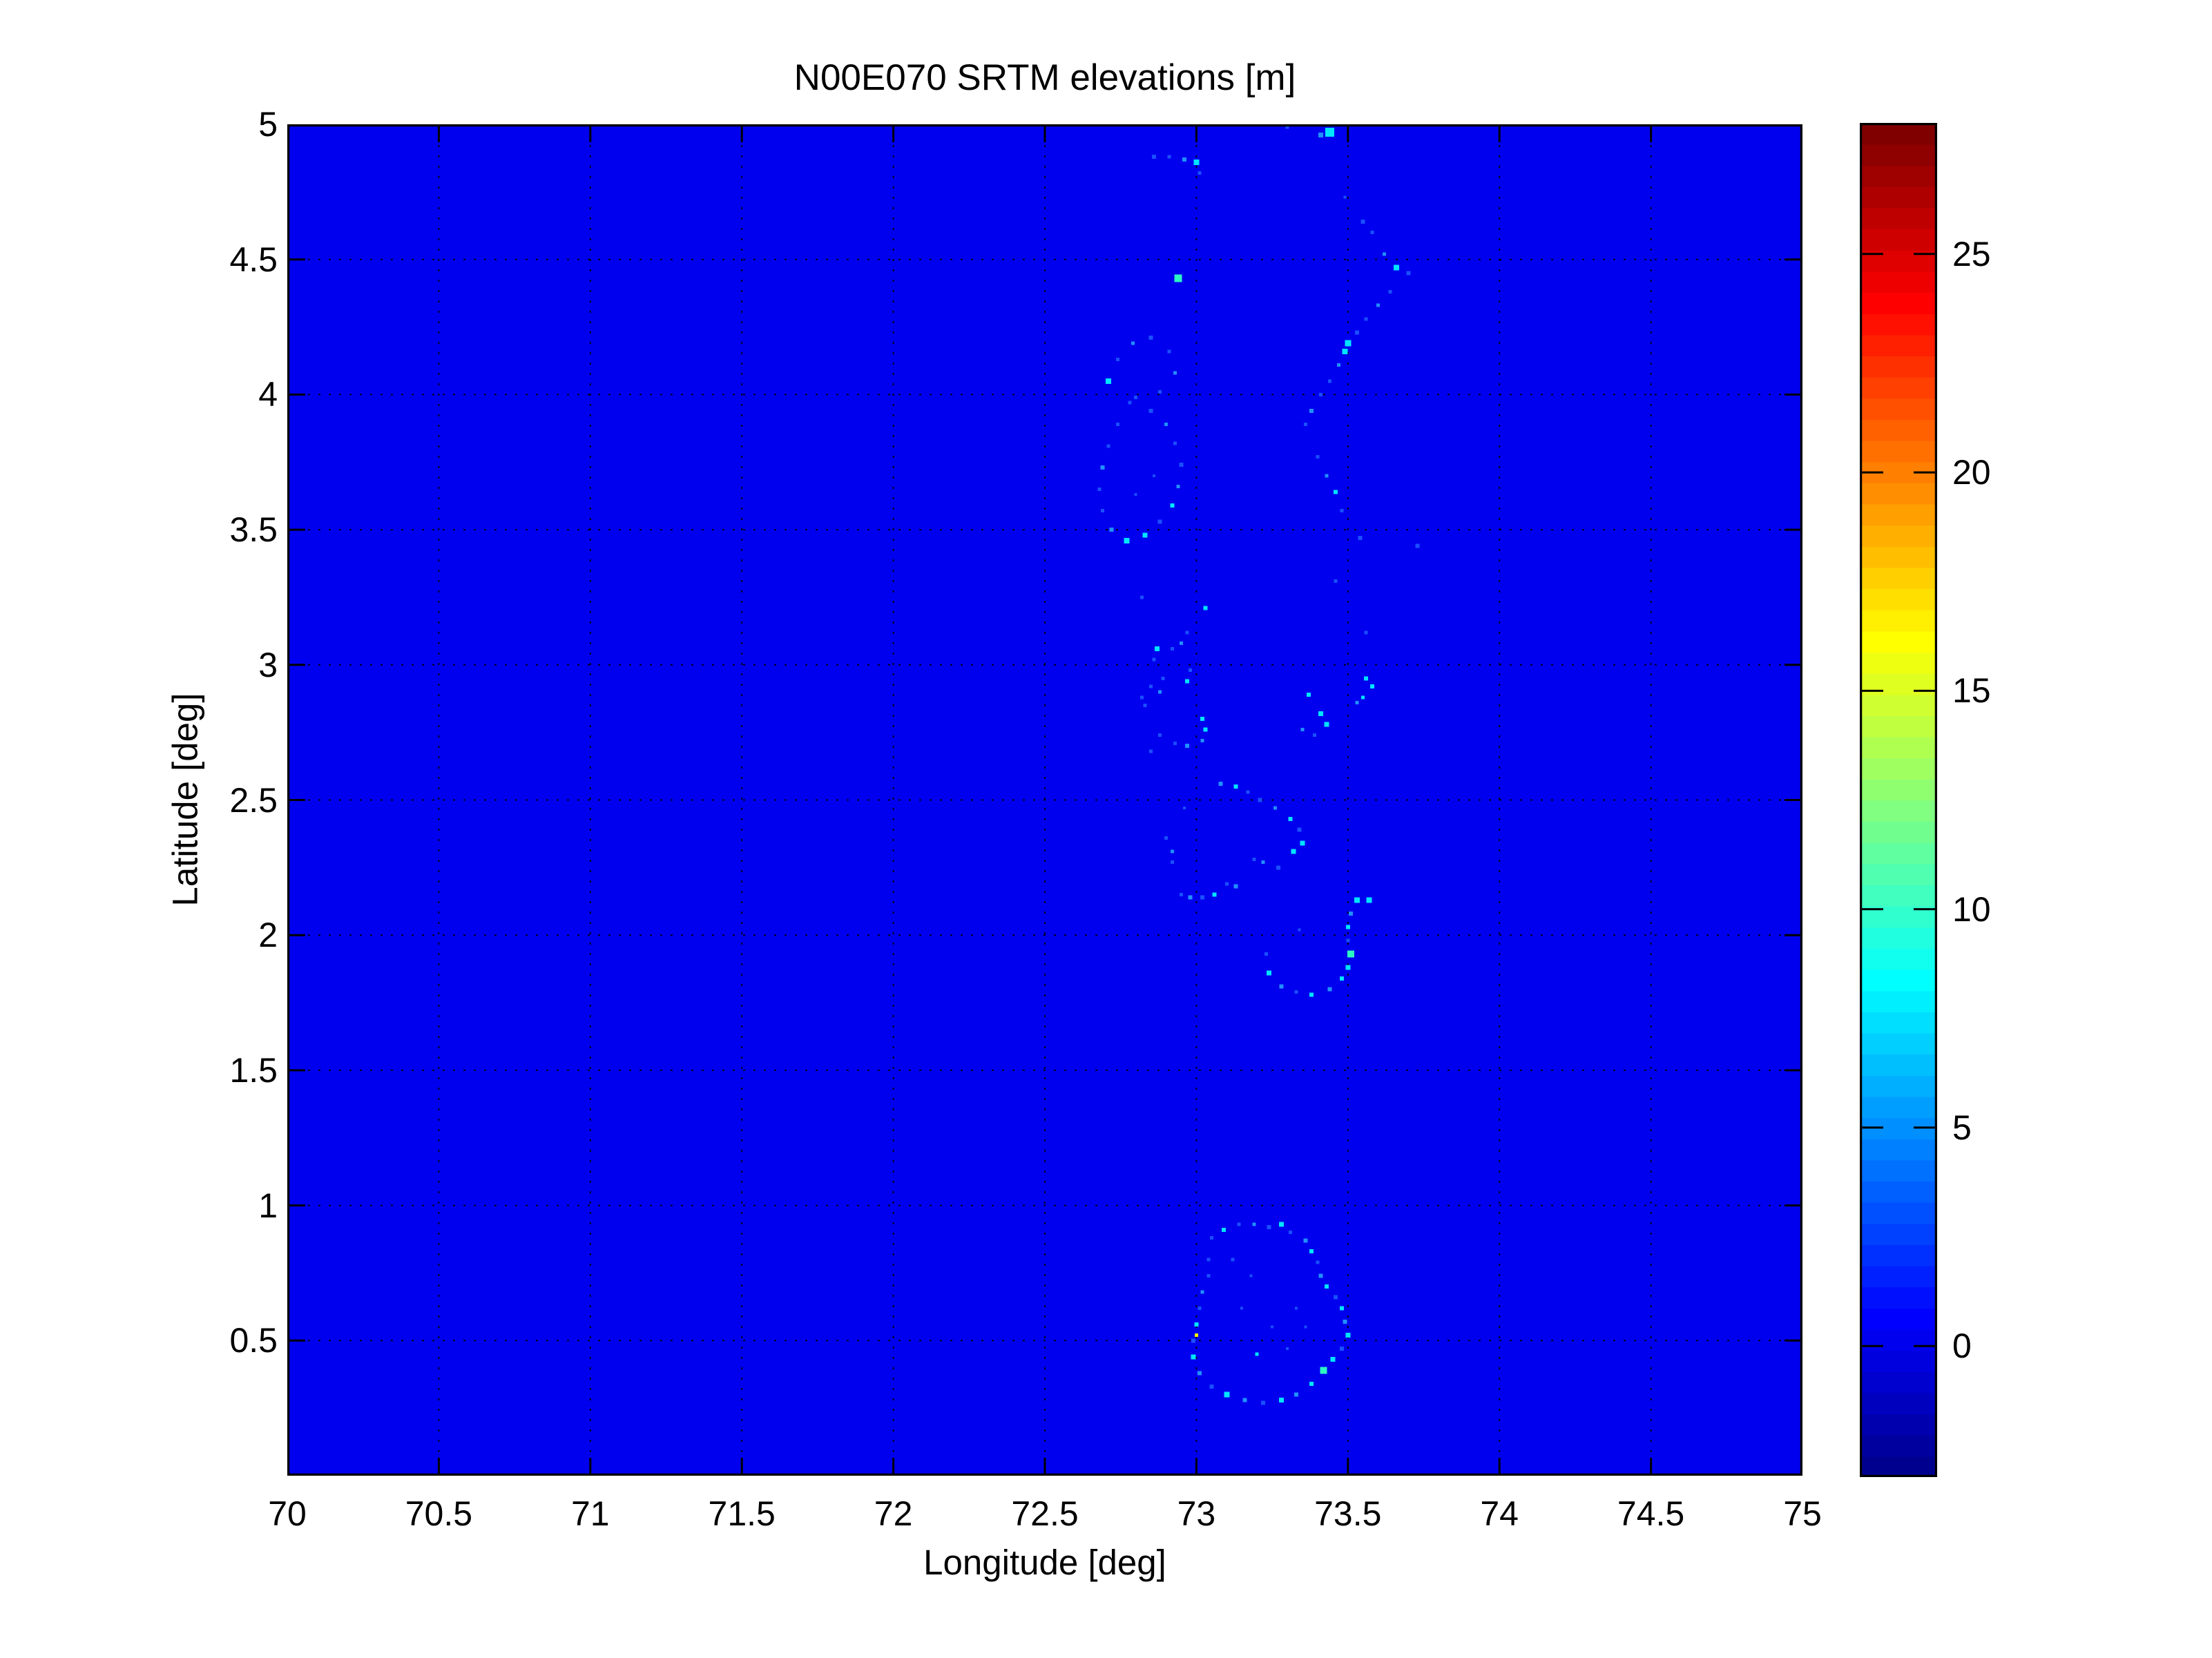 This screenshot has width=2212, height=1658. Describe the element at coordinates (590, 1513) in the screenshot. I see `x-tick-label: 71` at that location.